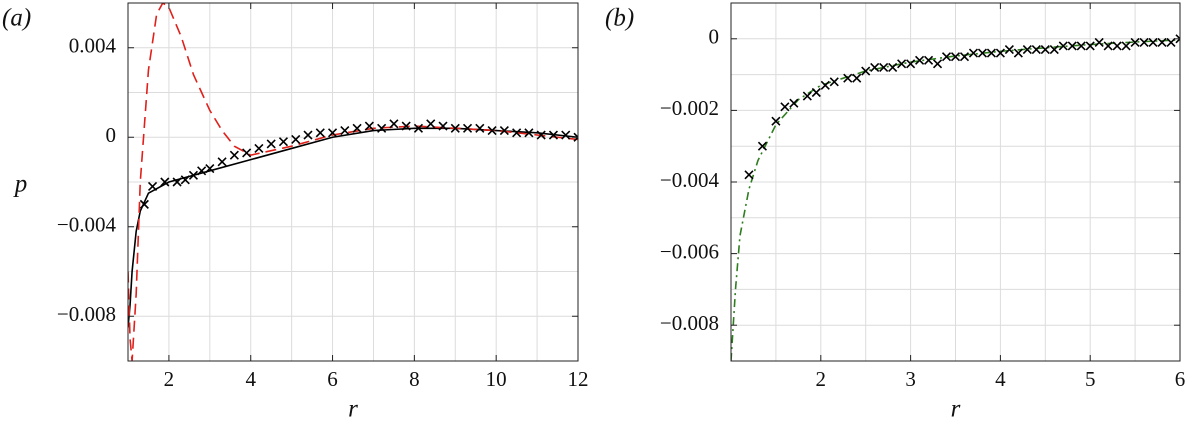 The width and height of the screenshot is (1188, 425). What do you see at coordinates (353, 409) in the screenshot?
I see `x-axis-label: r` at bounding box center [353, 409].